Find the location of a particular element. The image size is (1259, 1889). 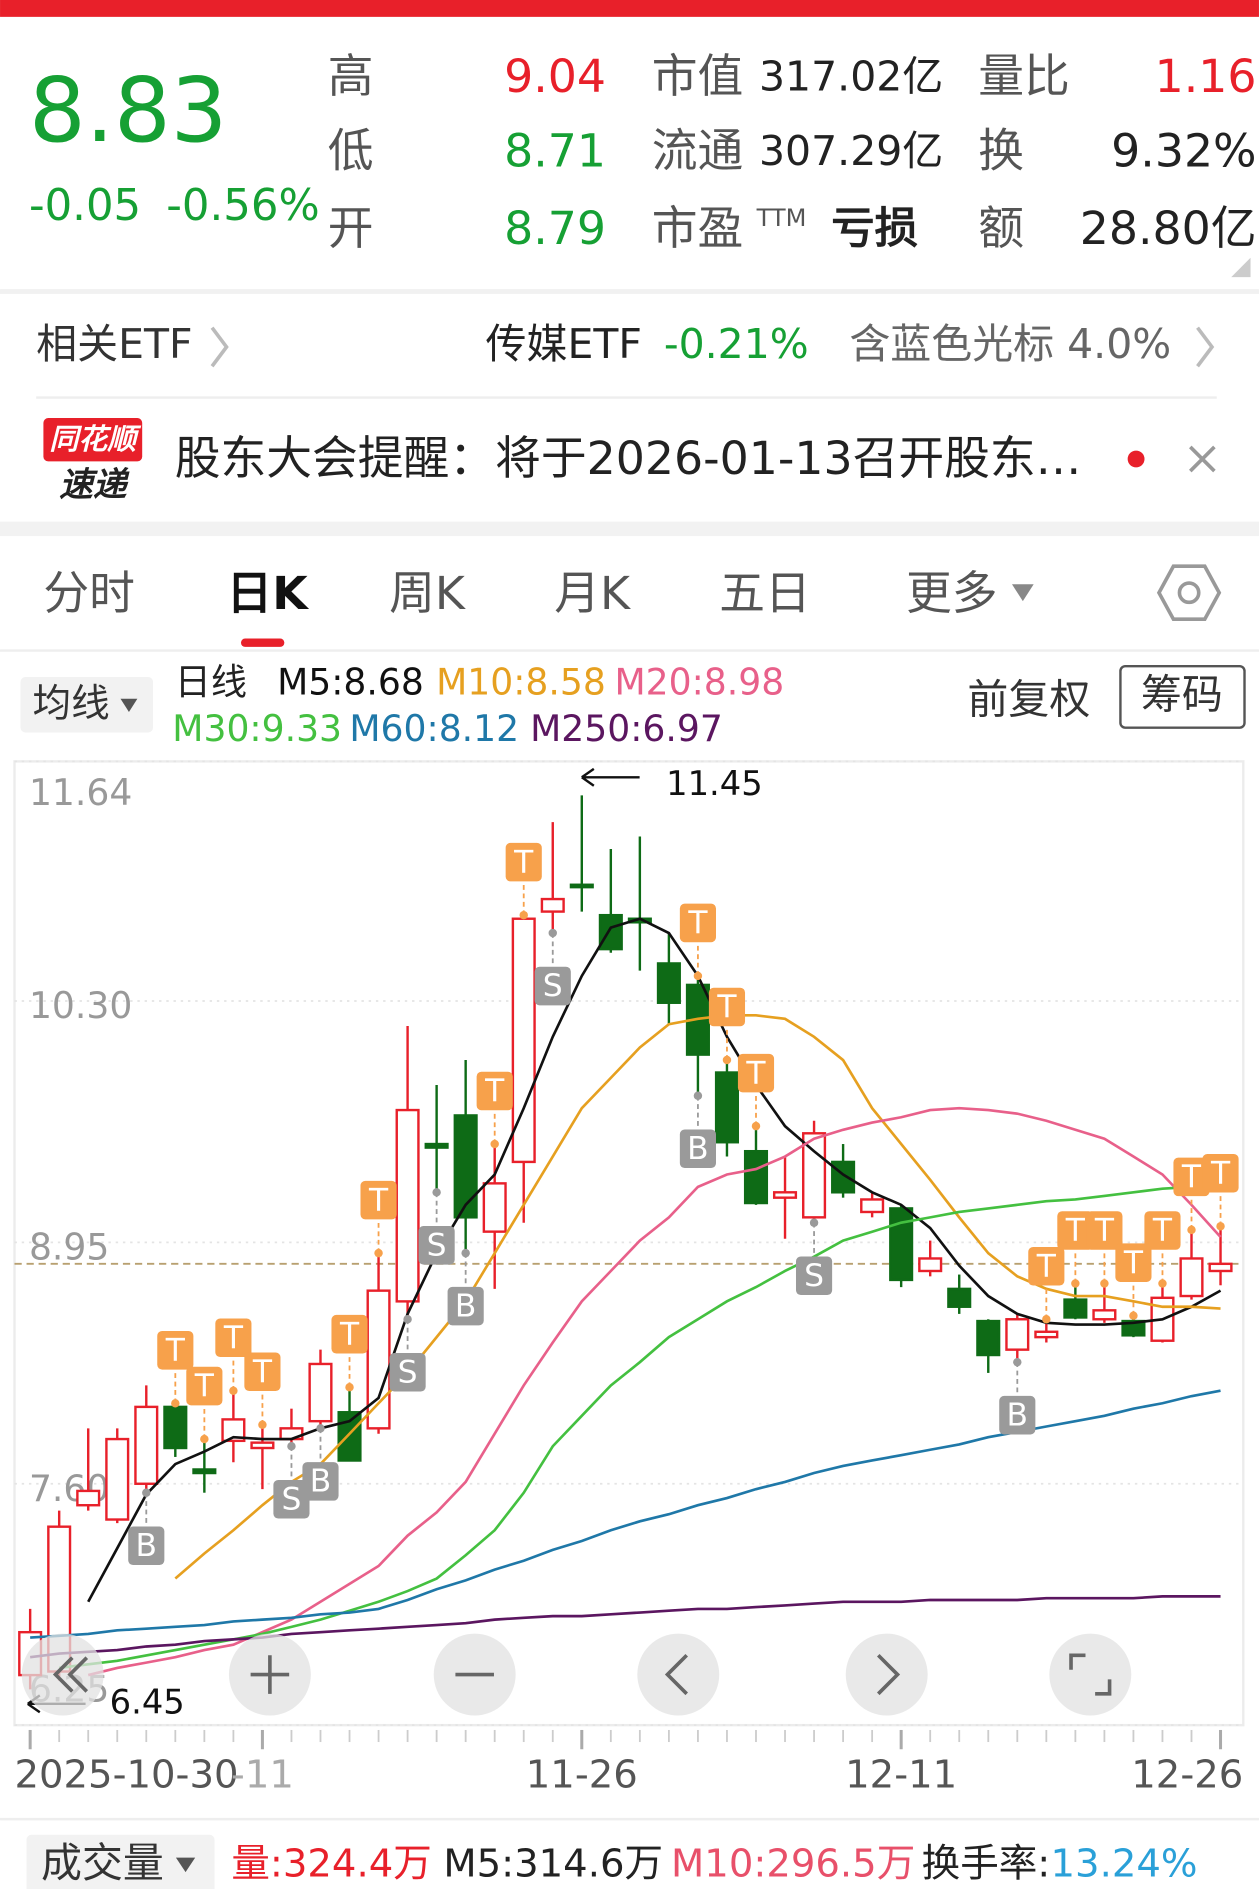

etf-change: -0.21% is located at coordinates (736, 344).